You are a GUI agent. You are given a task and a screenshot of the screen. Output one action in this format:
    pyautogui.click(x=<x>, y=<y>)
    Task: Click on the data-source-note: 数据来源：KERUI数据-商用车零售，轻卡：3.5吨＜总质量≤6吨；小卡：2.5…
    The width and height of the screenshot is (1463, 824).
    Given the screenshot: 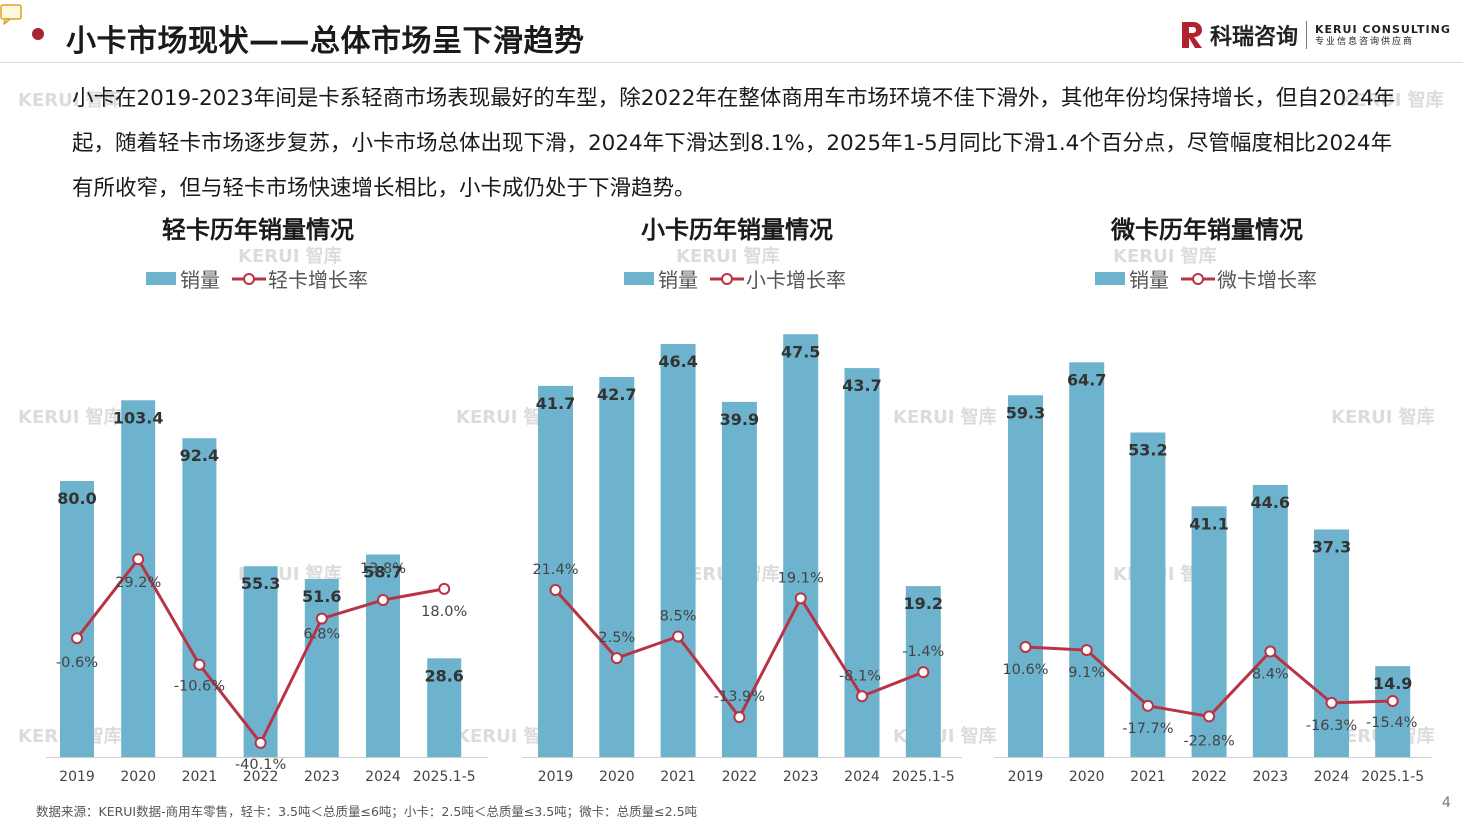 What is the action you would take?
    pyautogui.click(x=367, y=811)
    